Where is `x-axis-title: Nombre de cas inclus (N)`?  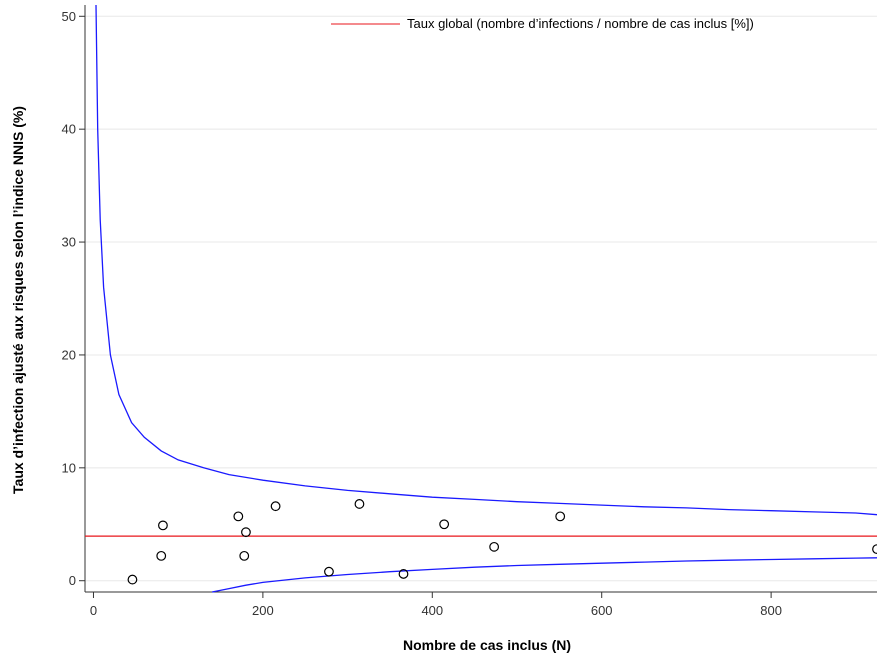 x-axis-title: Nombre de cas inclus (N) is located at coordinates (487, 645).